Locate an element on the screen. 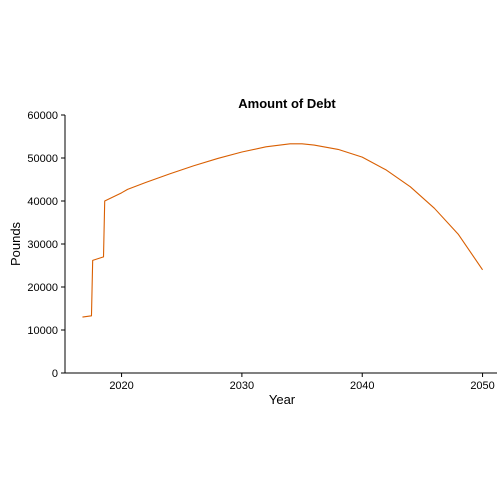 Image resolution: width=504 pixels, height=504 pixels. x-tick-label: 2020 is located at coordinates (121, 386).